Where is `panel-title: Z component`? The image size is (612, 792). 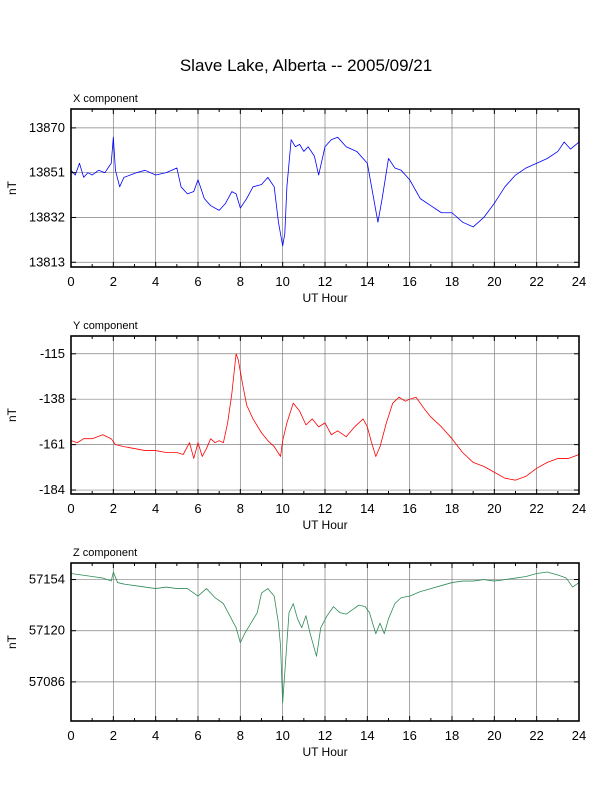
panel-title: Z component is located at coordinates (105, 553).